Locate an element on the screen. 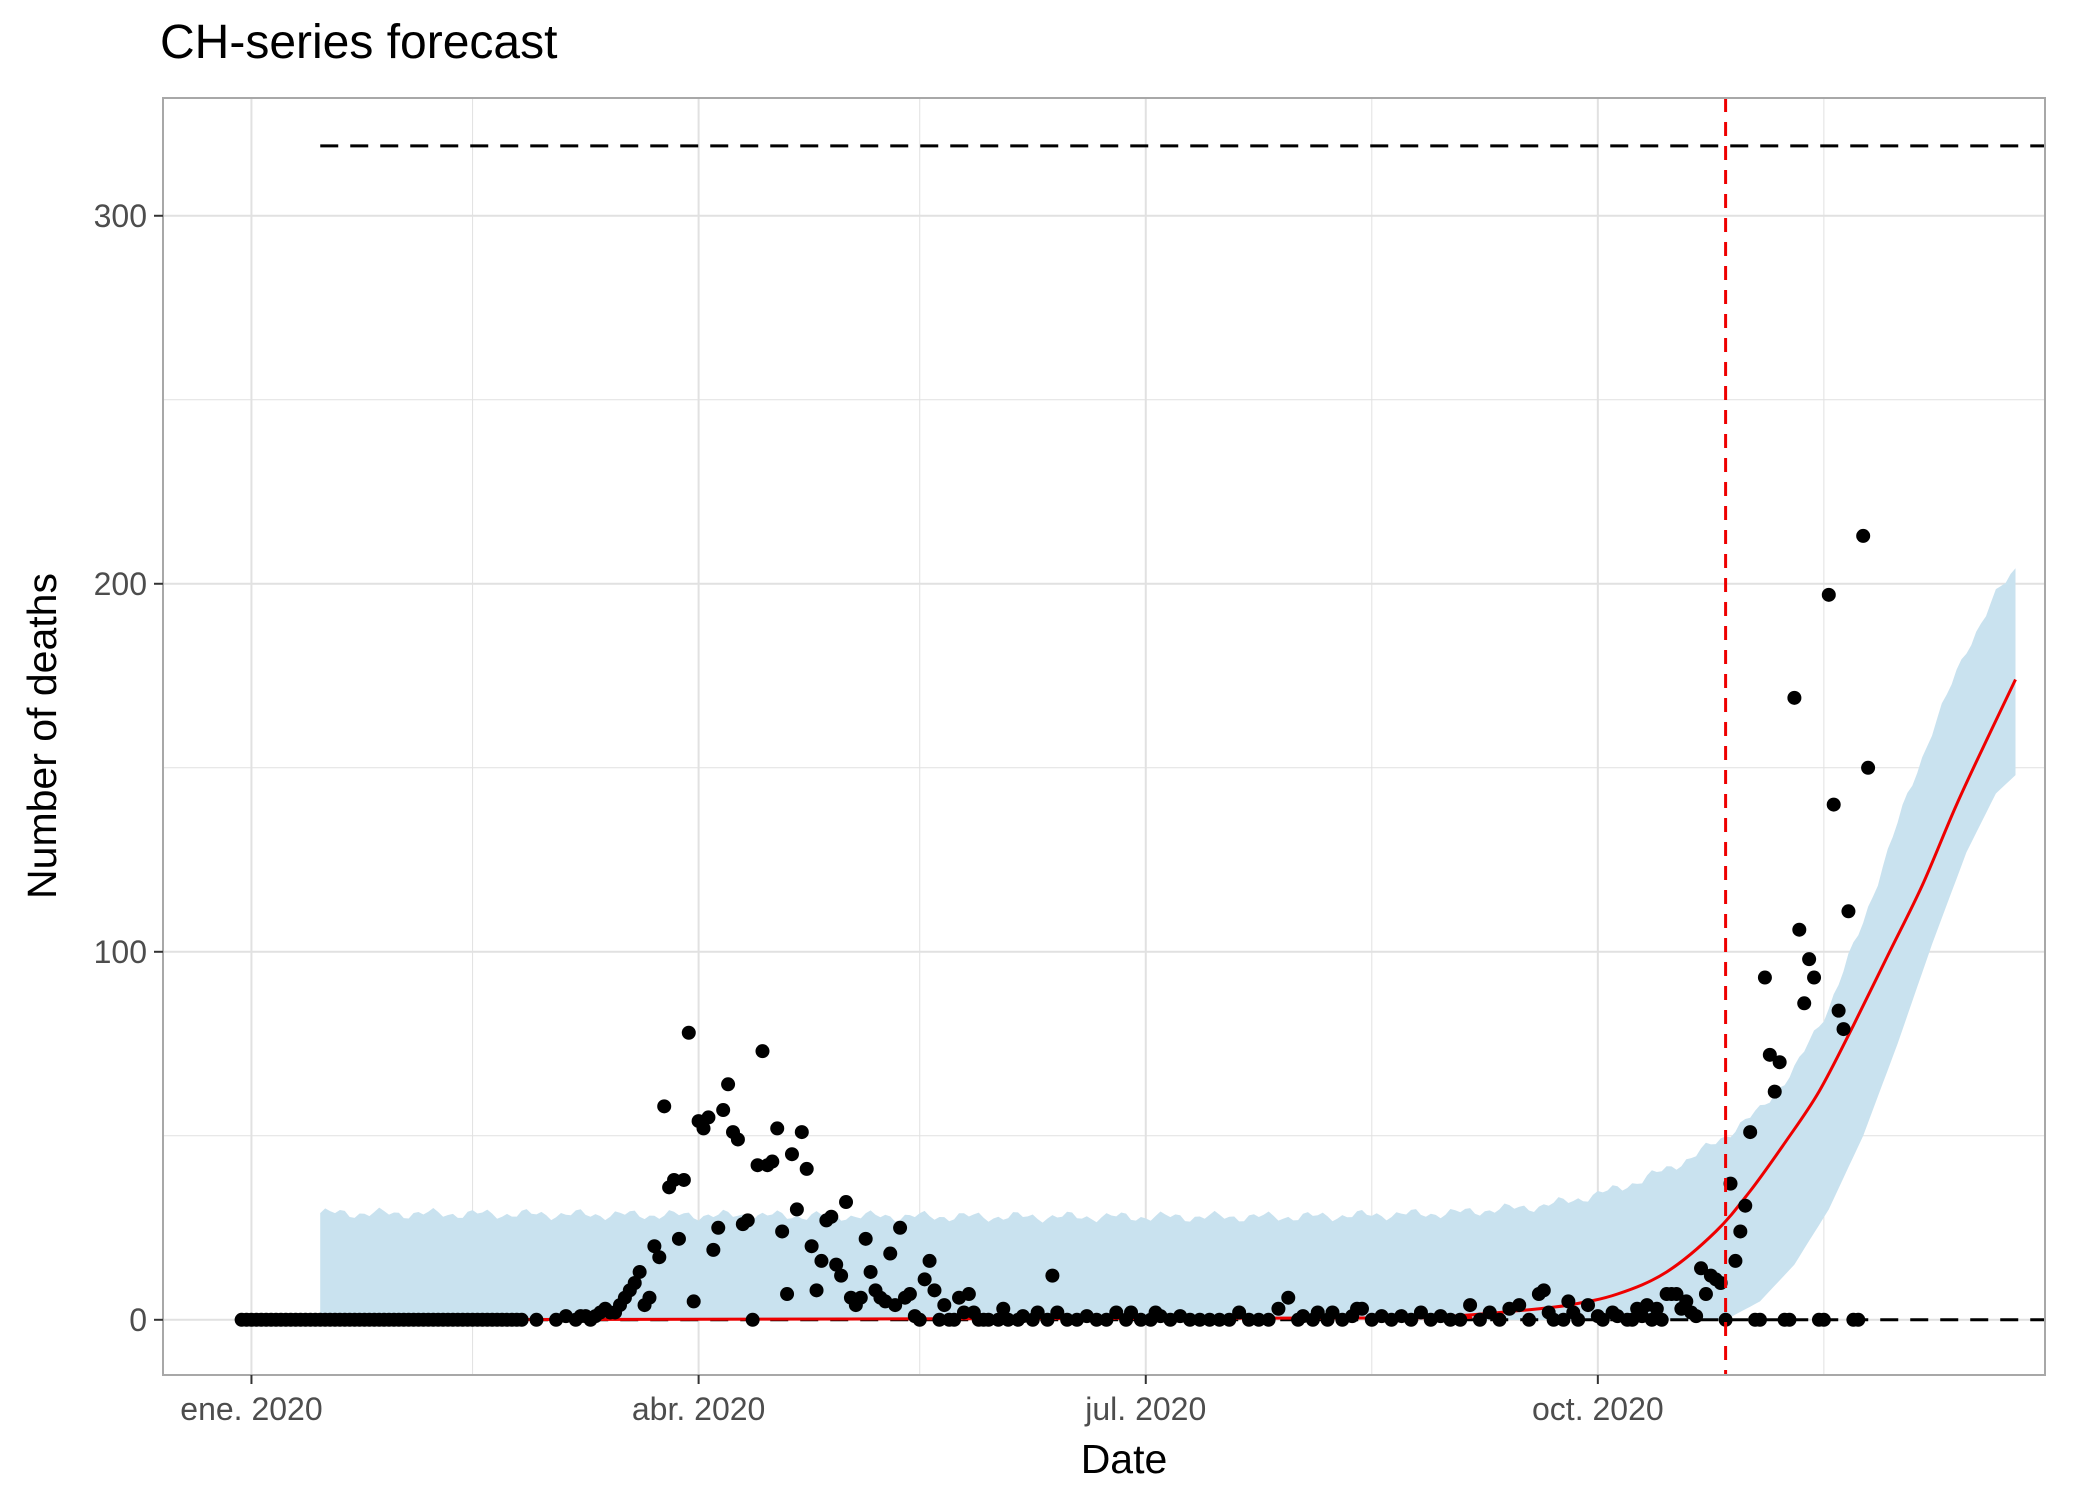  y-tick-label: 100 is located at coordinates (120, 952).